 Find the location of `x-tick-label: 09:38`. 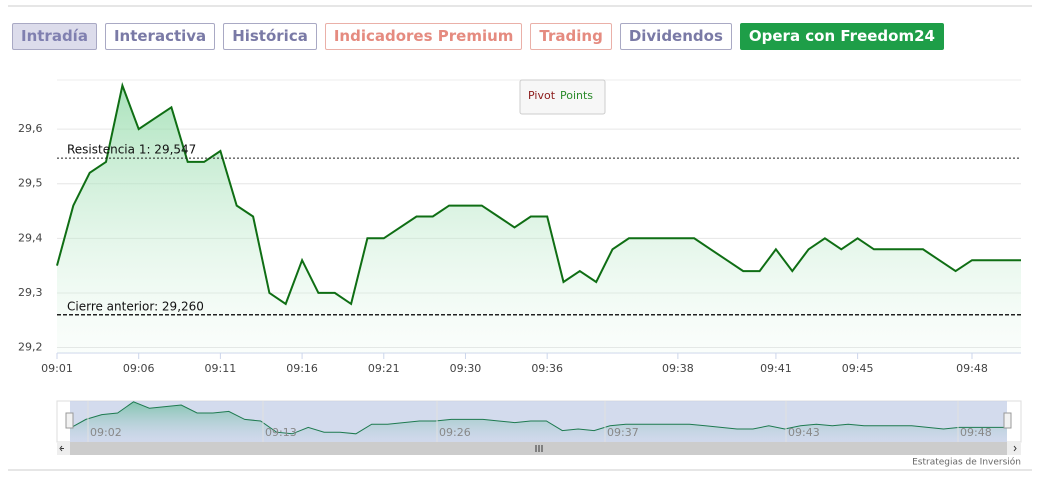

x-tick-label: 09:38 is located at coordinates (678, 368).